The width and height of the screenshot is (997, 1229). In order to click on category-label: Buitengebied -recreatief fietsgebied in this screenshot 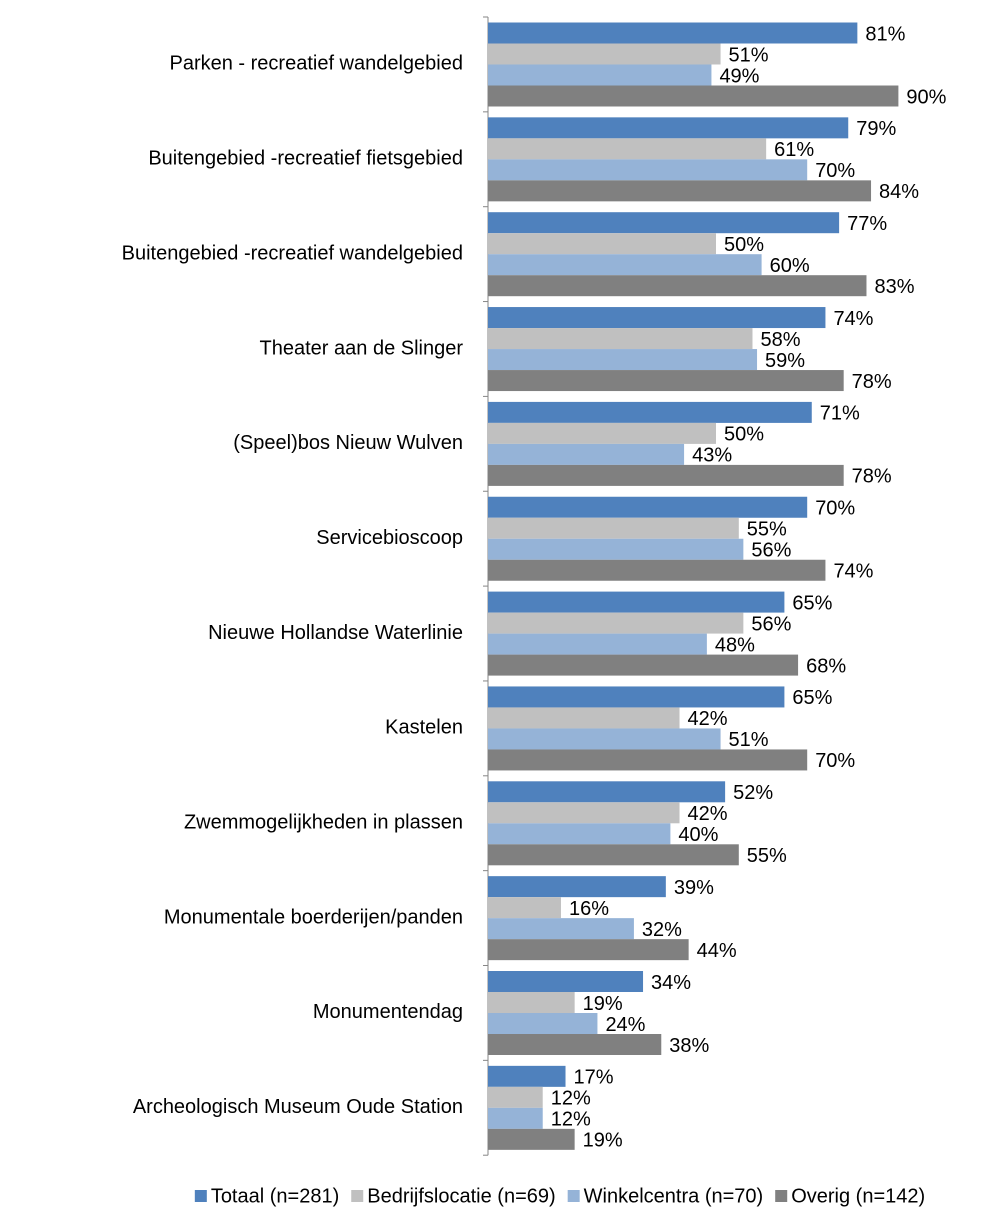, I will do `click(305, 159)`.